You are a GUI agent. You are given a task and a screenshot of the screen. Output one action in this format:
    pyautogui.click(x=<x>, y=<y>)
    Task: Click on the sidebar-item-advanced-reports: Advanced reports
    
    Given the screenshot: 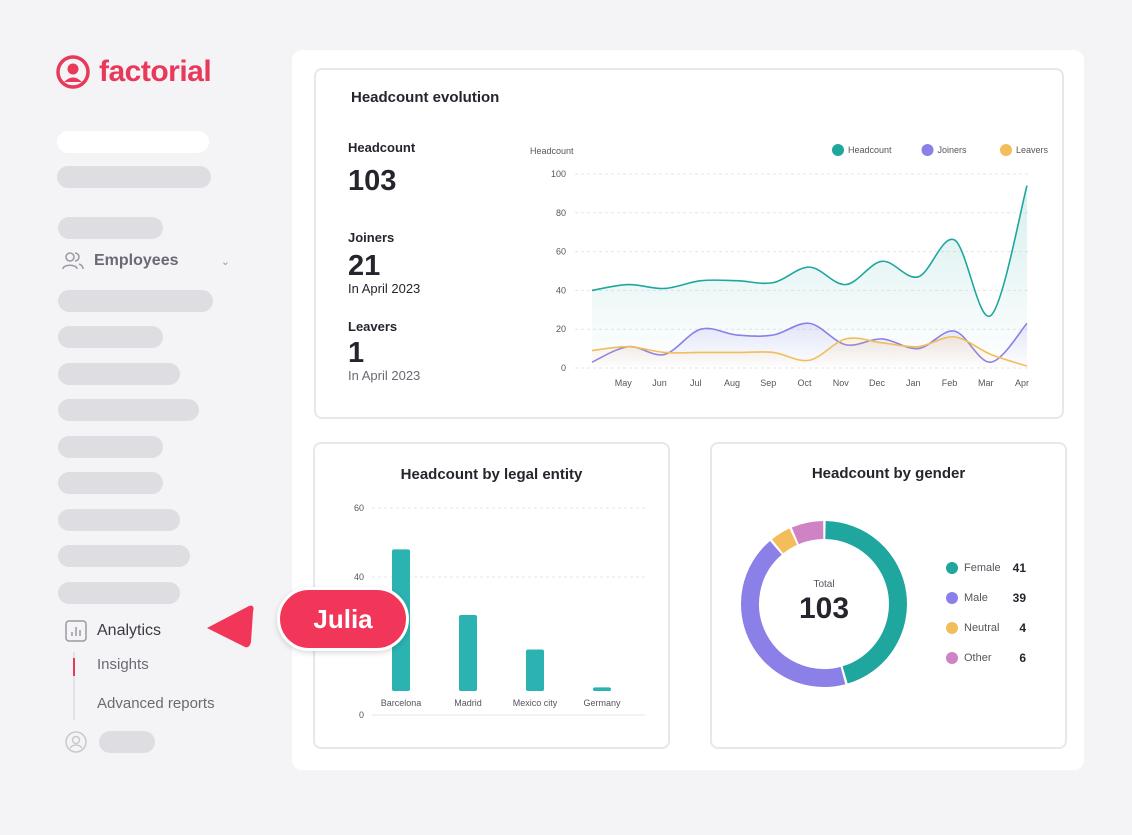 What is the action you would take?
    pyautogui.click(x=156, y=703)
    